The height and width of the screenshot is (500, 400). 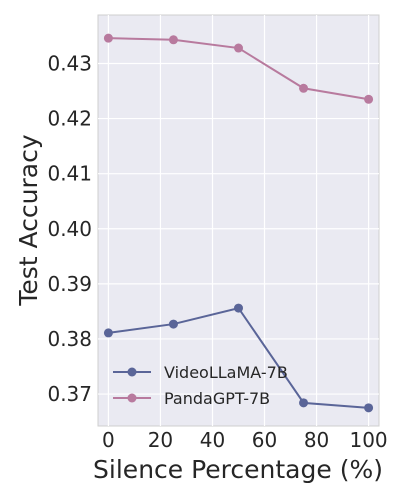 What do you see at coordinates (132, 398) in the screenshot?
I see `legend-marker-pandagpt` at bounding box center [132, 398].